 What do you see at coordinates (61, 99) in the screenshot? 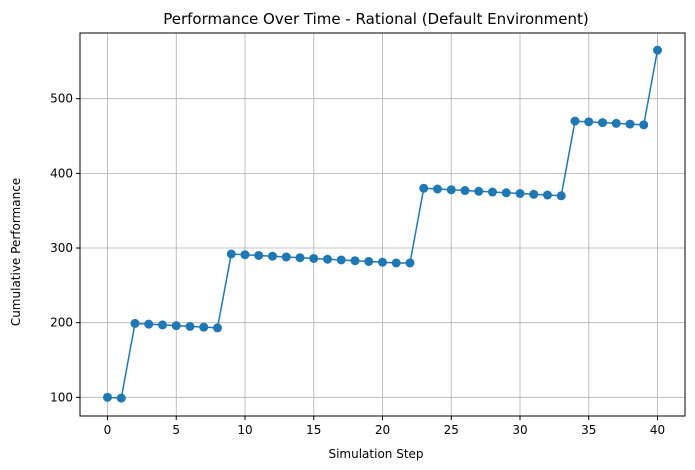
I see `y-tick-label: 500` at bounding box center [61, 99].